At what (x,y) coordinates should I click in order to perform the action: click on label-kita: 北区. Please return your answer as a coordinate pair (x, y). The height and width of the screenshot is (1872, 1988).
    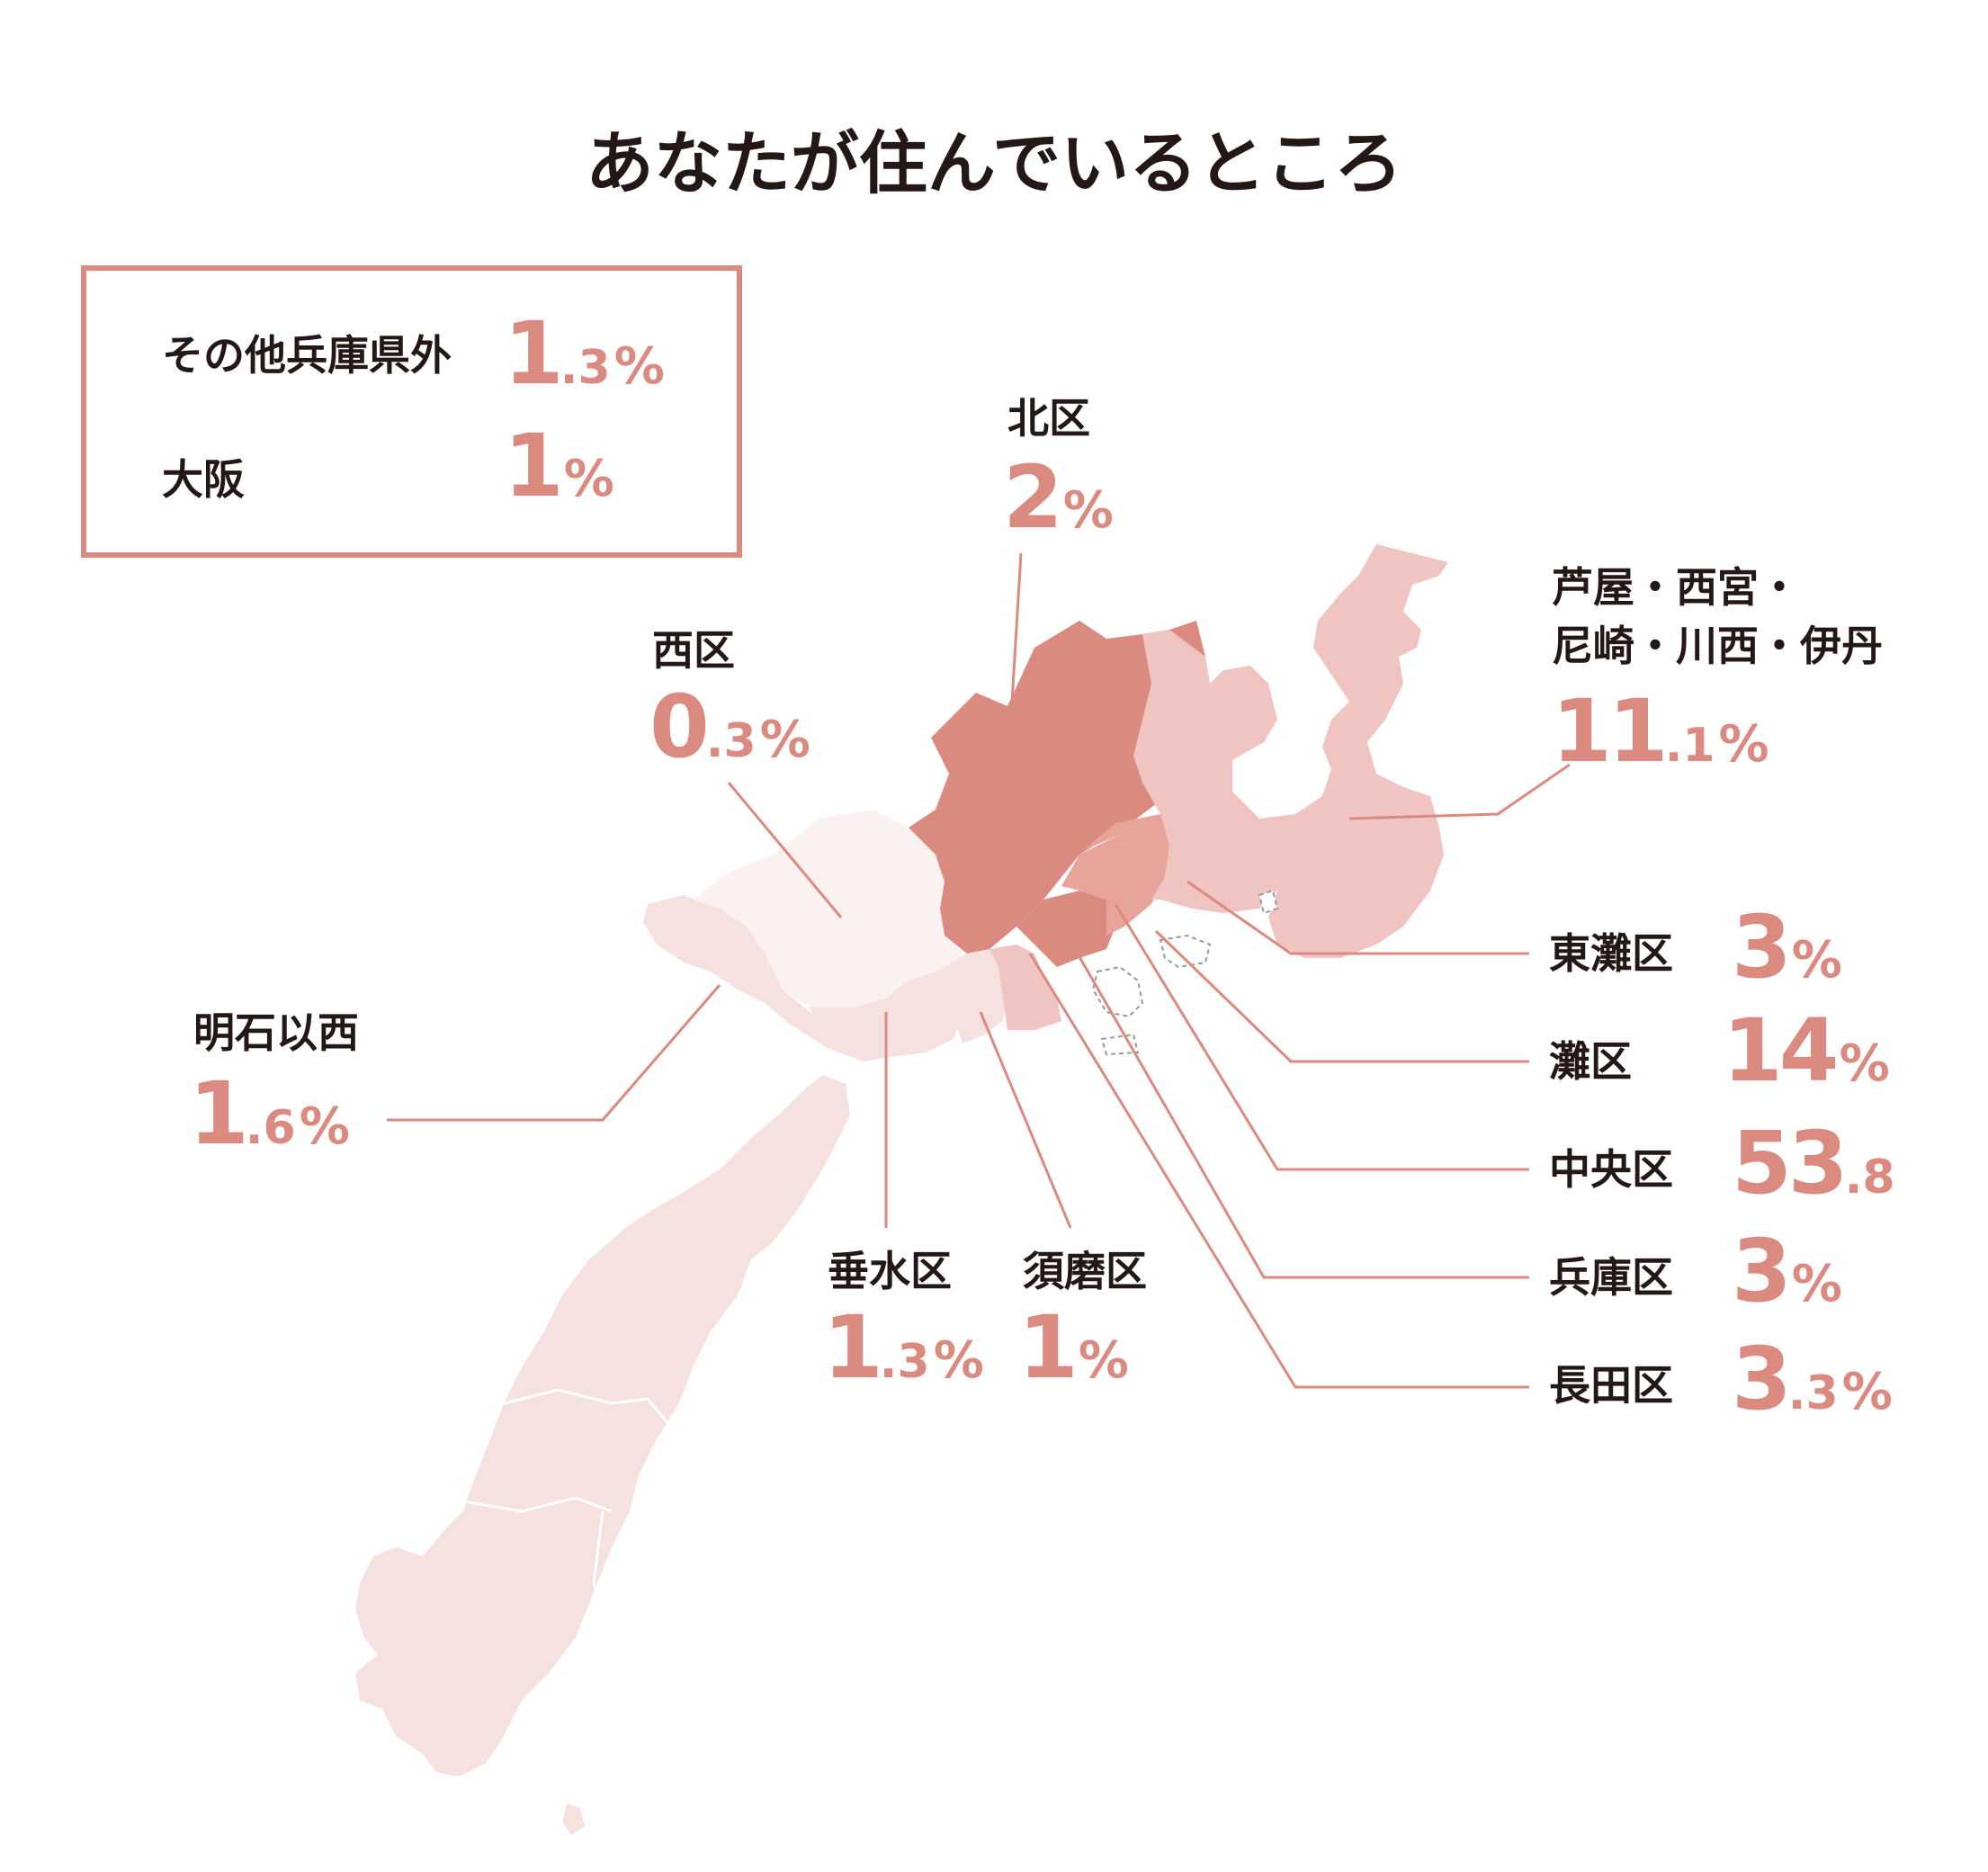
    Looking at the image, I should click on (1048, 419).